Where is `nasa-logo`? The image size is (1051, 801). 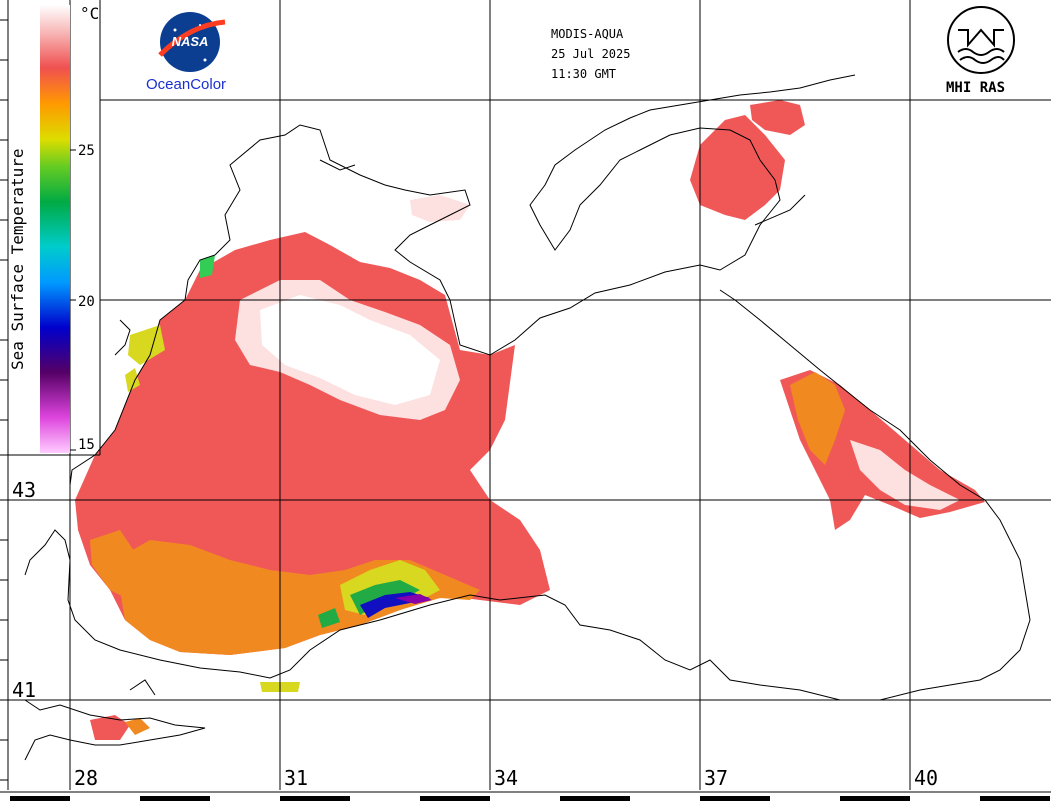
nasa-logo is located at coordinates (192, 42).